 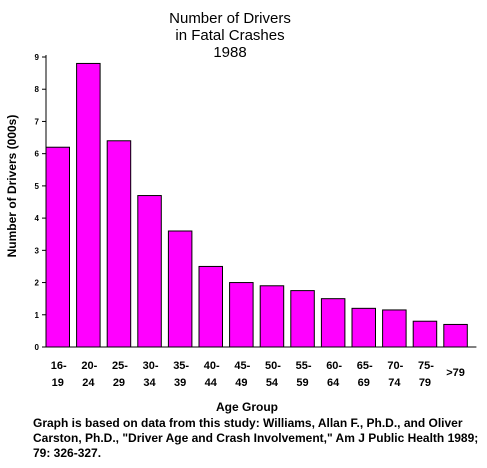 What do you see at coordinates (37, 121) in the screenshot?
I see `y-tick-label: 7` at bounding box center [37, 121].